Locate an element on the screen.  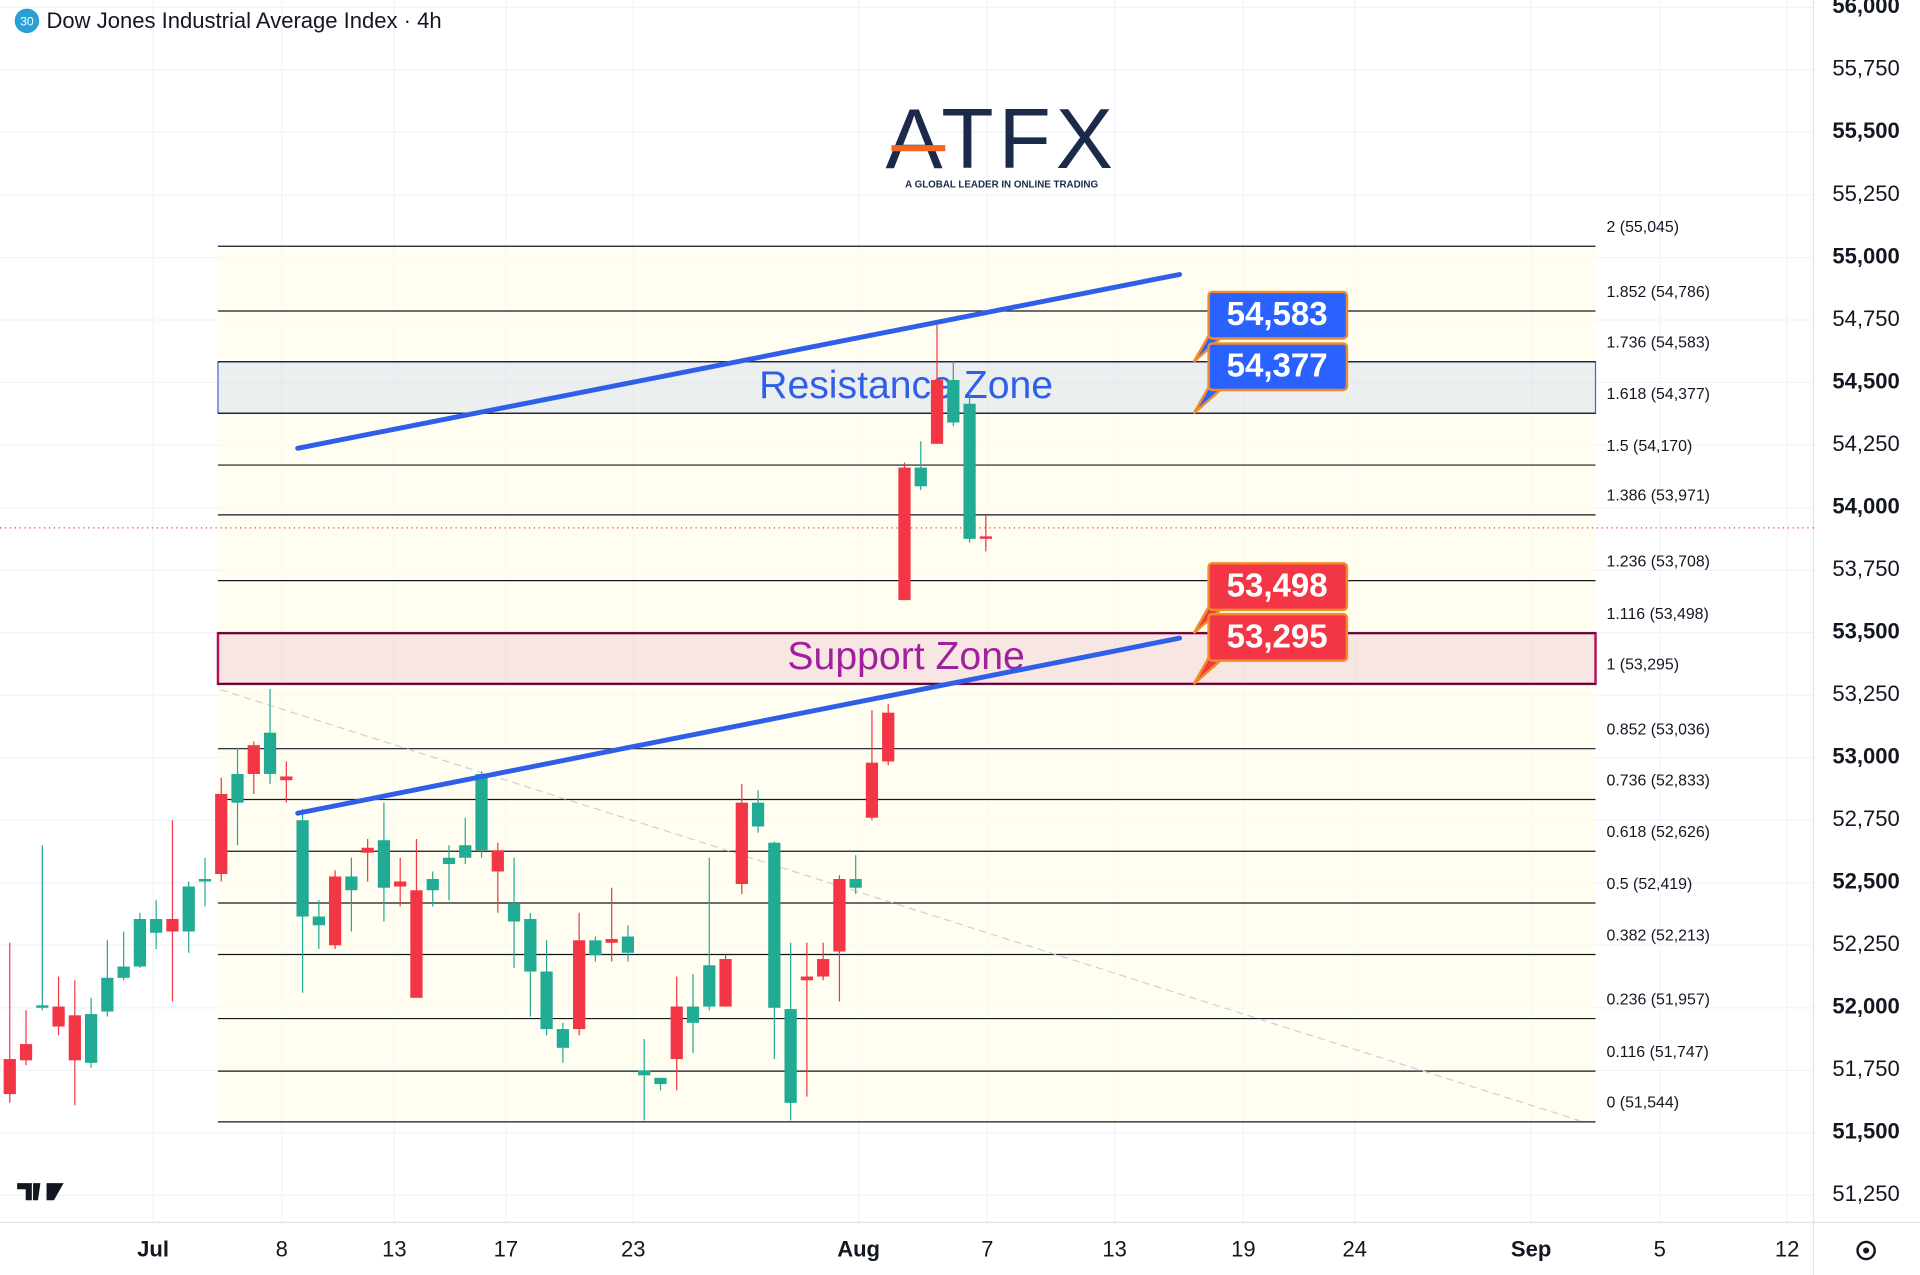
y-tick-label: 55,500 is located at coordinates (1865, 130).